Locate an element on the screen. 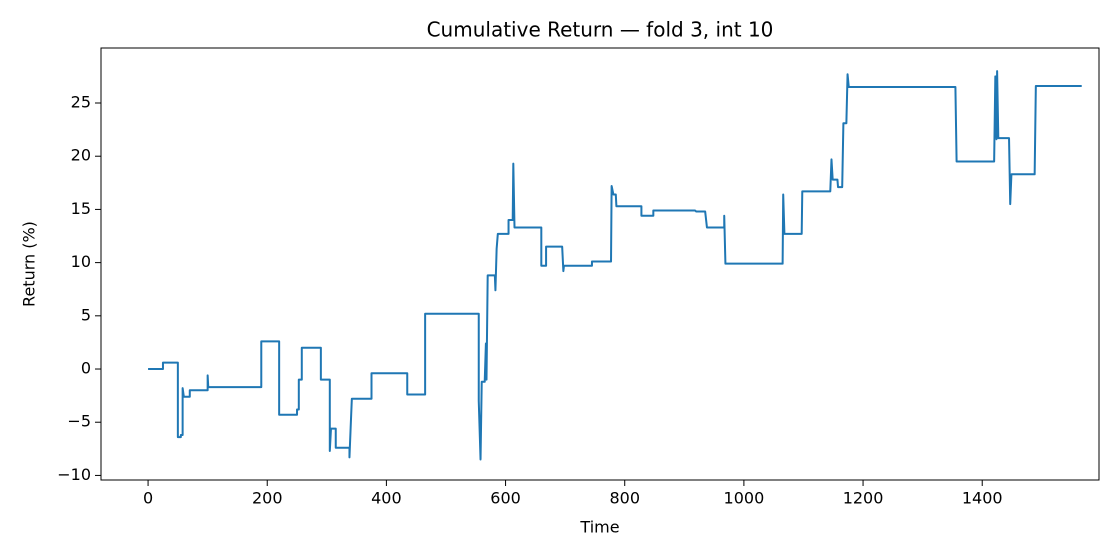  y-axis-label: Return (%) is located at coordinates (29, 264).